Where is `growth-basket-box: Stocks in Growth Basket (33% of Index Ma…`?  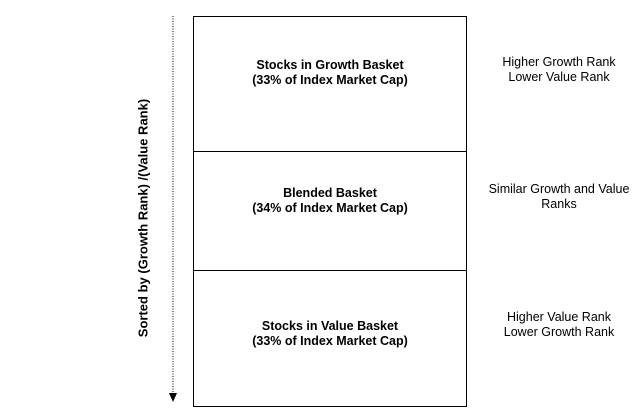 growth-basket-box: Stocks in Growth Basket (33% of Index Ma… is located at coordinates (330, 84).